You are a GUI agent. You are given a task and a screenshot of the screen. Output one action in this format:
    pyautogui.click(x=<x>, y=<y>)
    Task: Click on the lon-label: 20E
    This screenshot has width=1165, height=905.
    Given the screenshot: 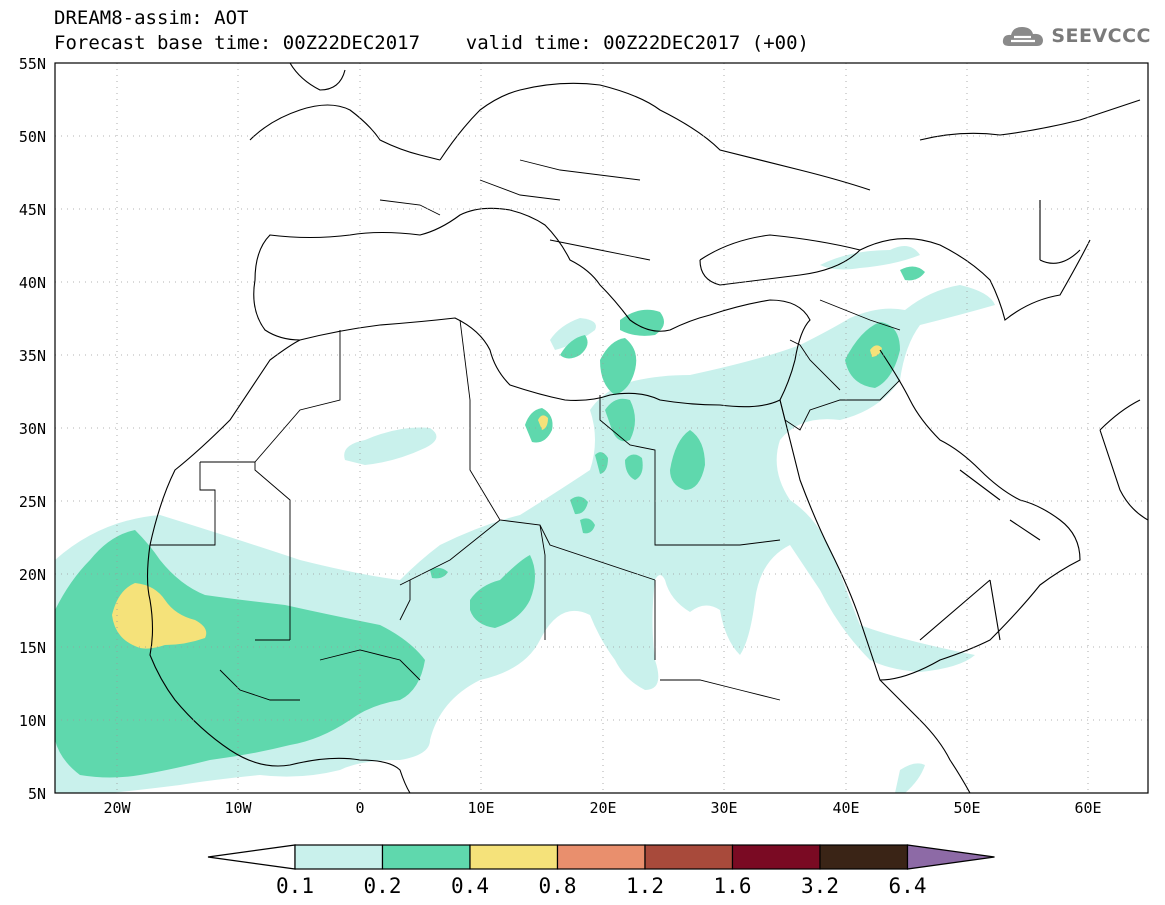 What is the action you would take?
    pyautogui.click(x=602, y=808)
    